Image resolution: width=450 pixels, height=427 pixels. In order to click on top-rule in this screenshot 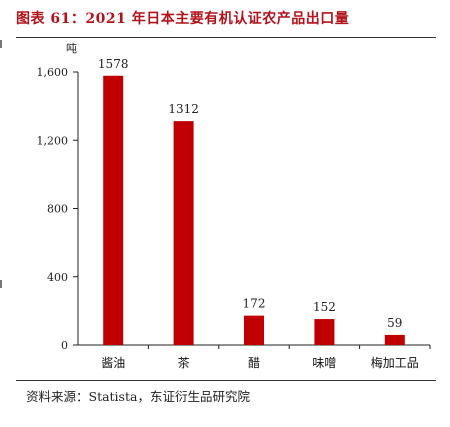, I will do `click(226, 37)`.